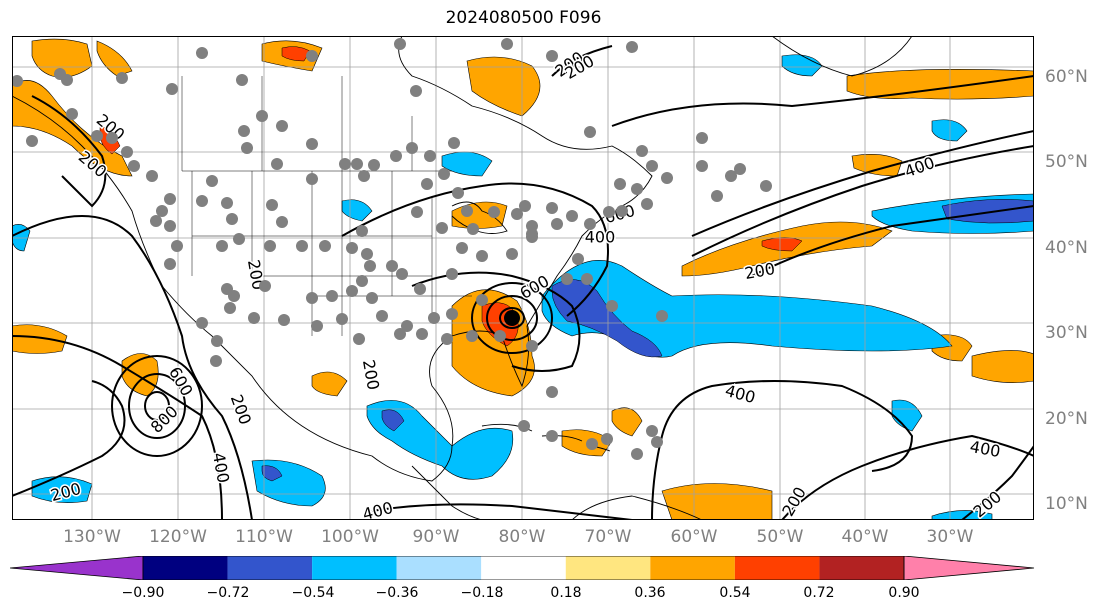 This screenshot has height=615, width=1105. I want to click on colorbar-tick-label: −0.72, so click(228, 593).